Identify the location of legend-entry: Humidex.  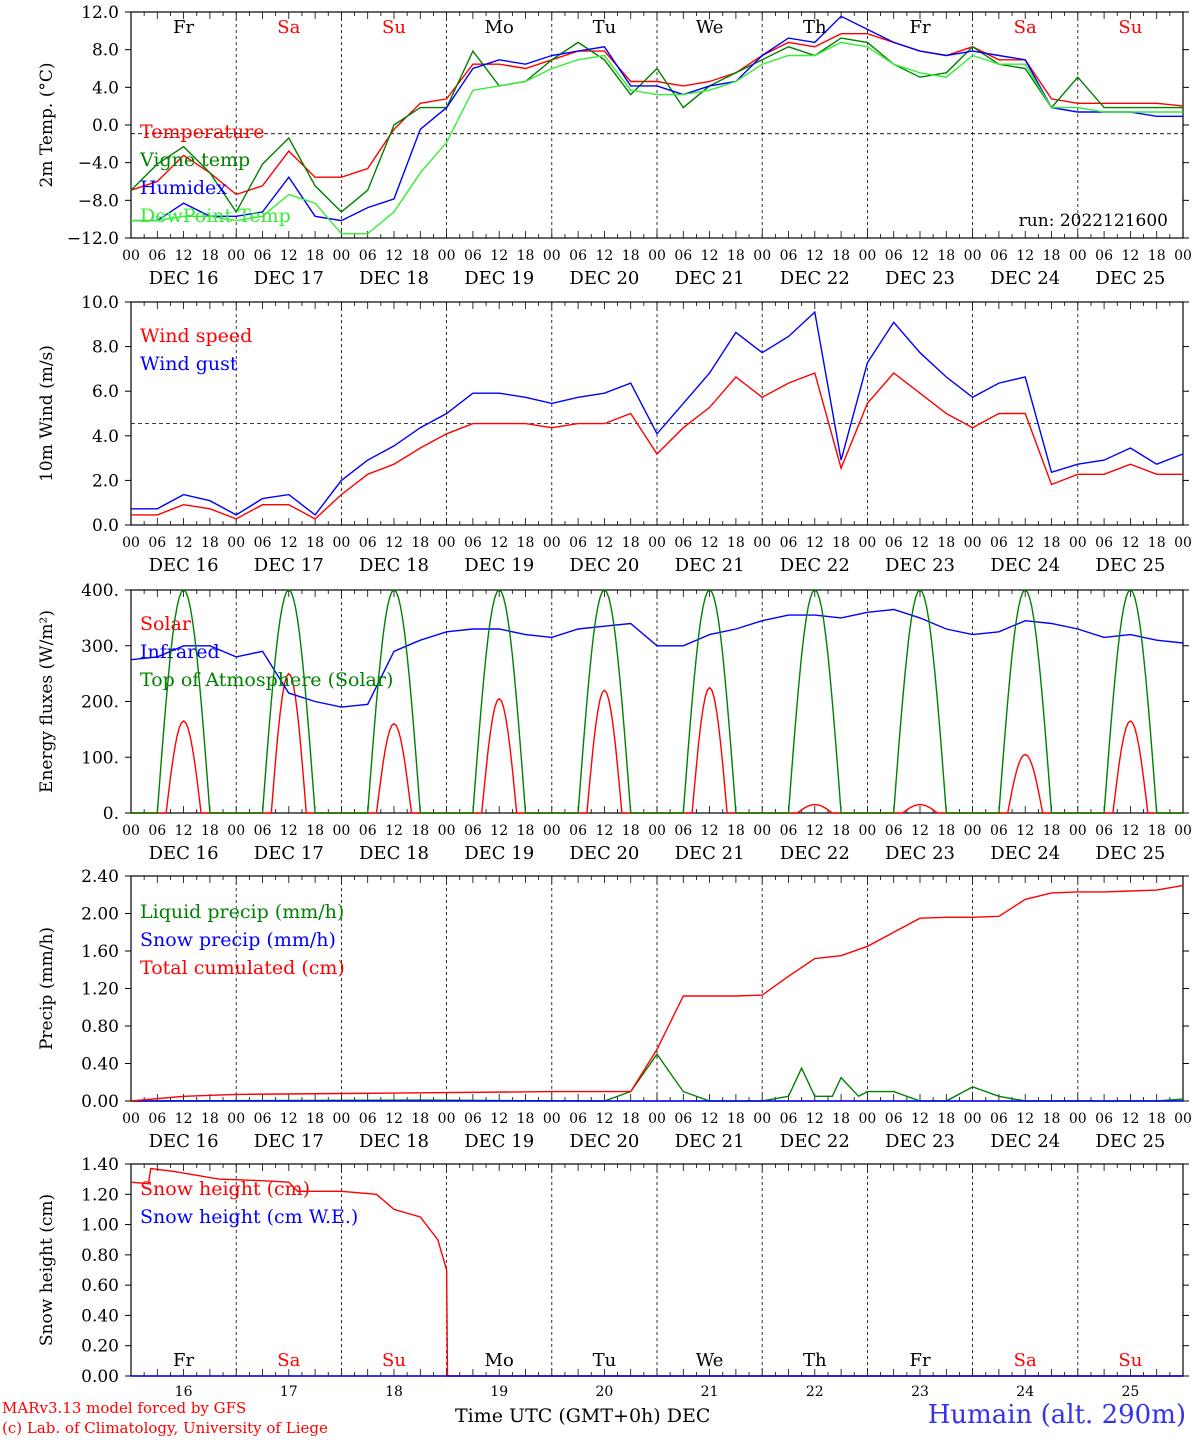
(183, 188).